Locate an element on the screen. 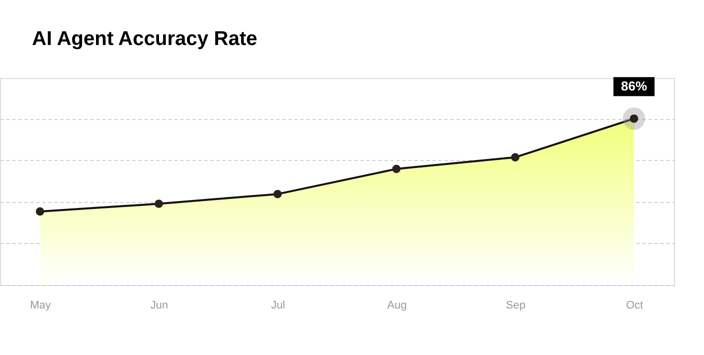  x-tick-label: Aug is located at coordinates (397, 306).